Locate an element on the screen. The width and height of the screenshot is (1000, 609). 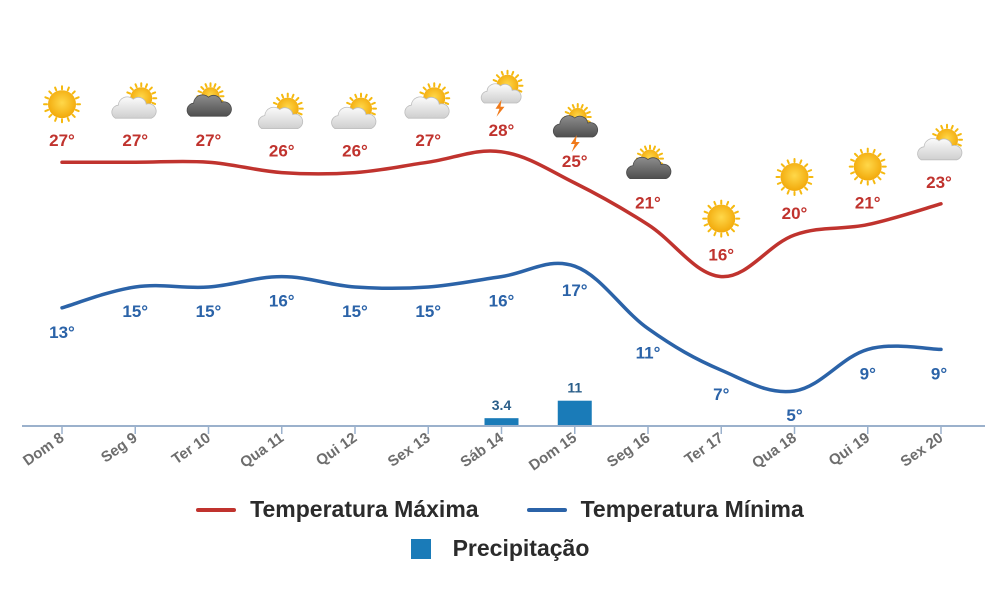
max-temp-label: 28° is located at coordinates (502, 130).